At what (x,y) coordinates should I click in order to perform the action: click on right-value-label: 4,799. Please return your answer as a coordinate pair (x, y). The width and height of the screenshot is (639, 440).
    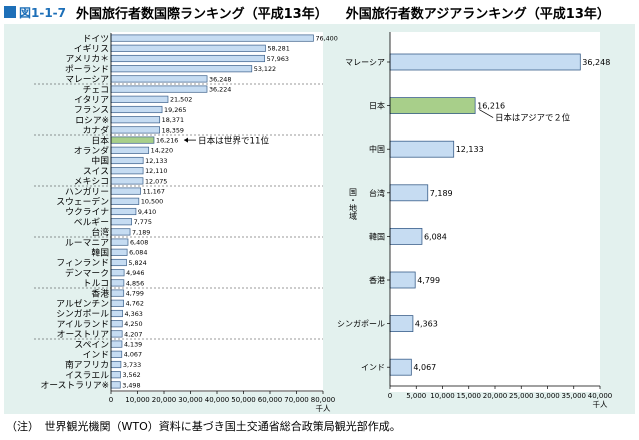
    Looking at the image, I should click on (428, 280).